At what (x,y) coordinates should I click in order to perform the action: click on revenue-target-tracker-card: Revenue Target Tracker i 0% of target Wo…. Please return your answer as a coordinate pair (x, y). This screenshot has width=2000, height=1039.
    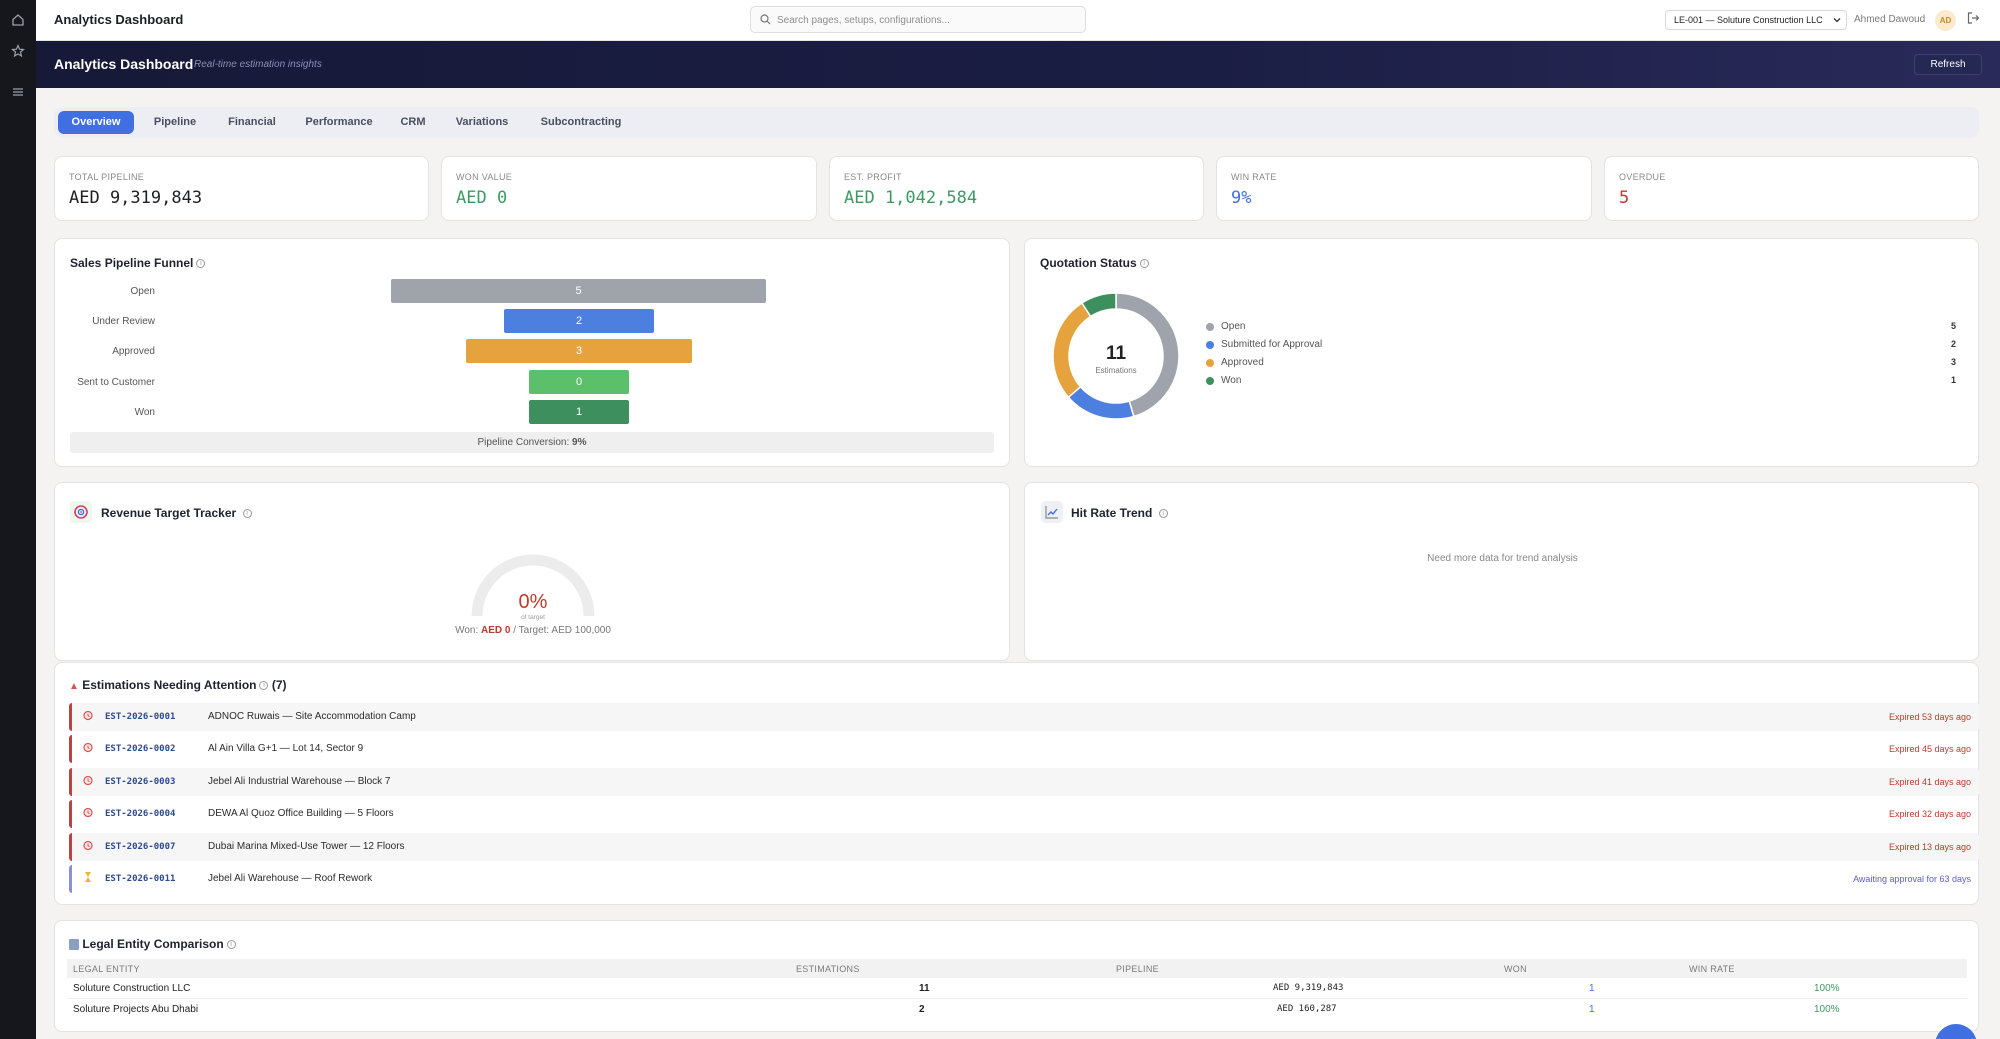
    Looking at the image, I should click on (532, 571).